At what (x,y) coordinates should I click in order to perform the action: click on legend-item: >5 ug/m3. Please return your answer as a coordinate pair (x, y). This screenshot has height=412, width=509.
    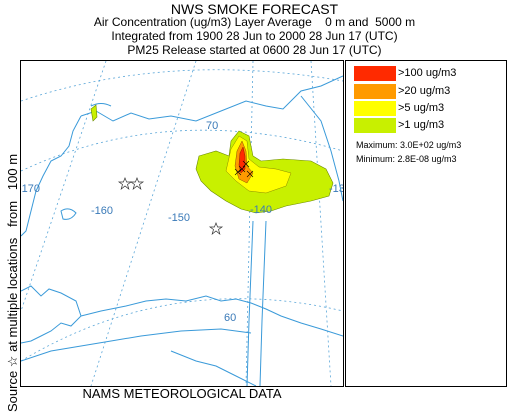
    Looking at the image, I should click on (429, 108).